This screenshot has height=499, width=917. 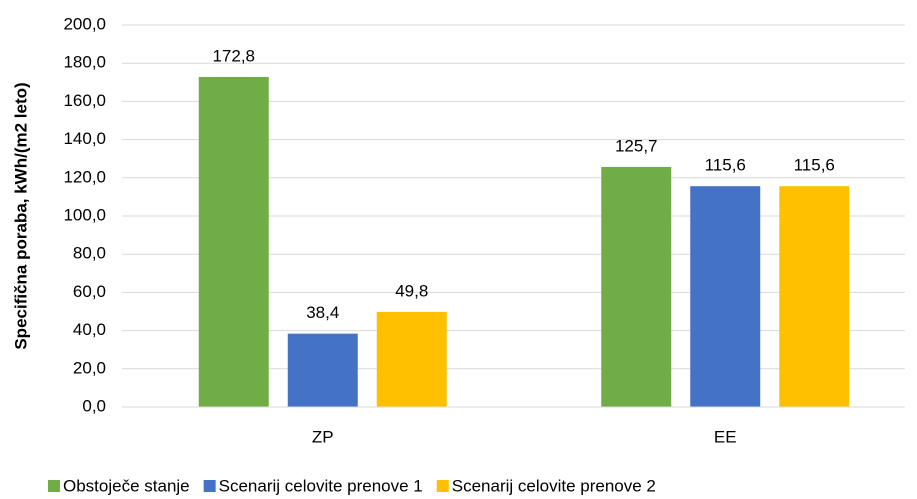 What do you see at coordinates (84, 176) in the screenshot?
I see `y-tick-label: 120,0` at bounding box center [84, 176].